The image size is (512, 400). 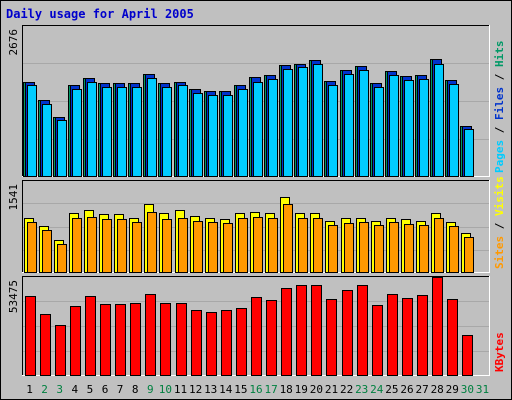 What do you see at coordinates (29, 389) in the screenshot?
I see `xtick-day-1: 1` at bounding box center [29, 389].